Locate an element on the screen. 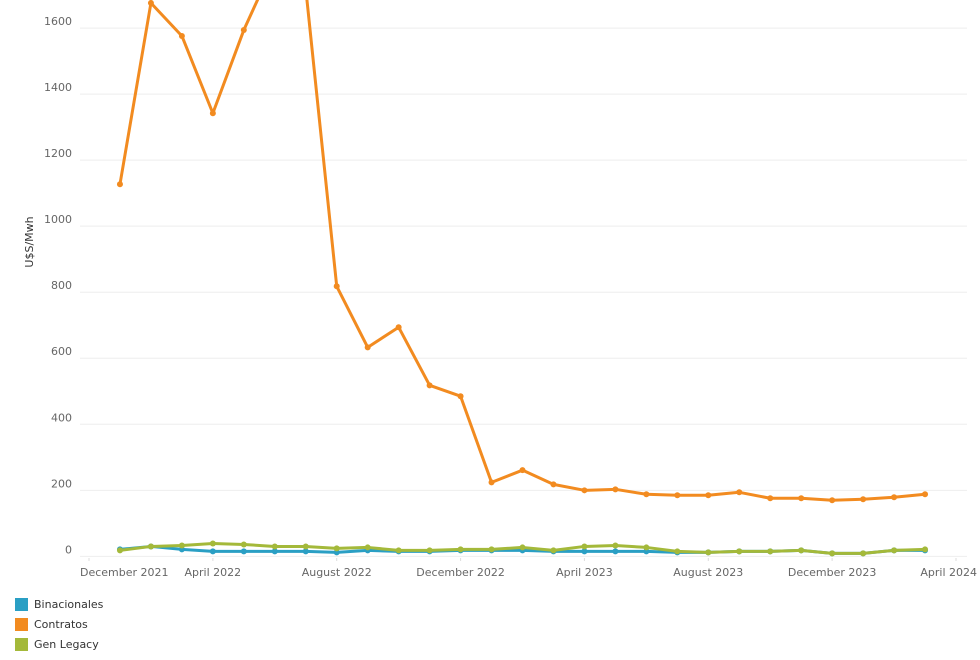  y-tick-label: 600 is located at coordinates (61, 351).